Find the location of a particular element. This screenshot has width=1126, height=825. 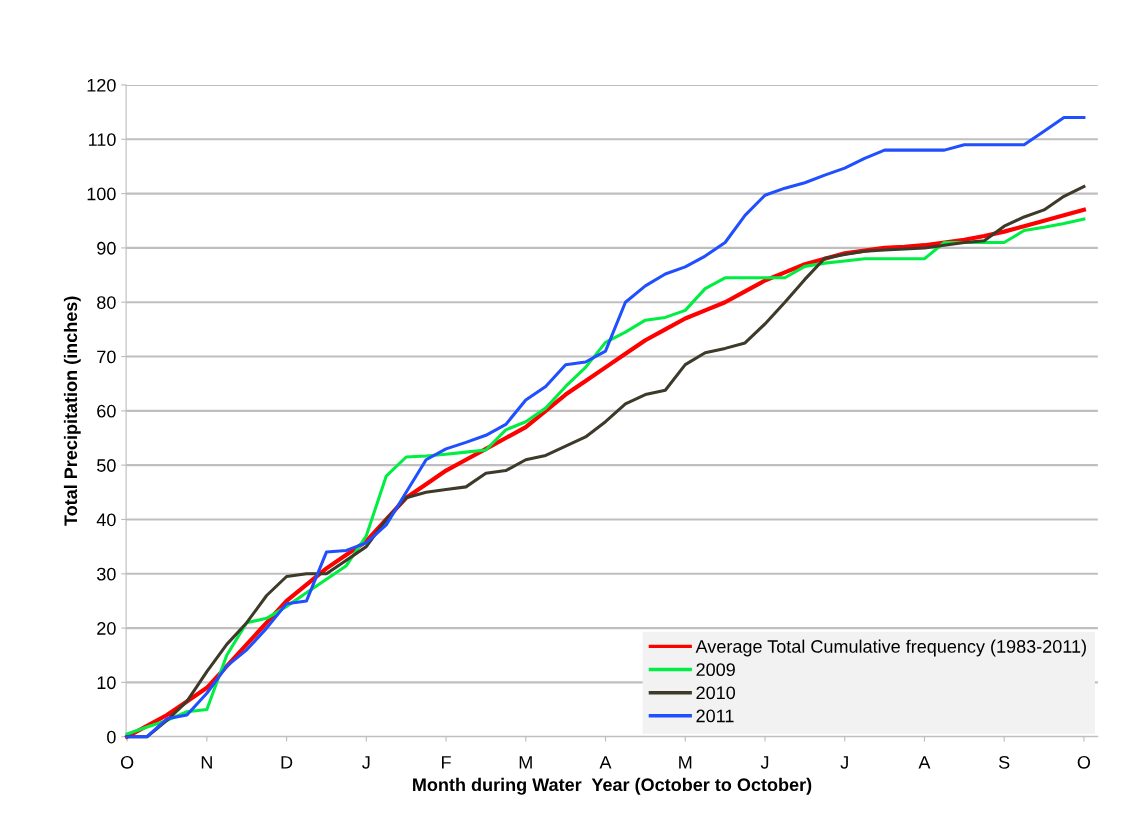

y-tick-label: 40 is located at coordinates (106, 520).